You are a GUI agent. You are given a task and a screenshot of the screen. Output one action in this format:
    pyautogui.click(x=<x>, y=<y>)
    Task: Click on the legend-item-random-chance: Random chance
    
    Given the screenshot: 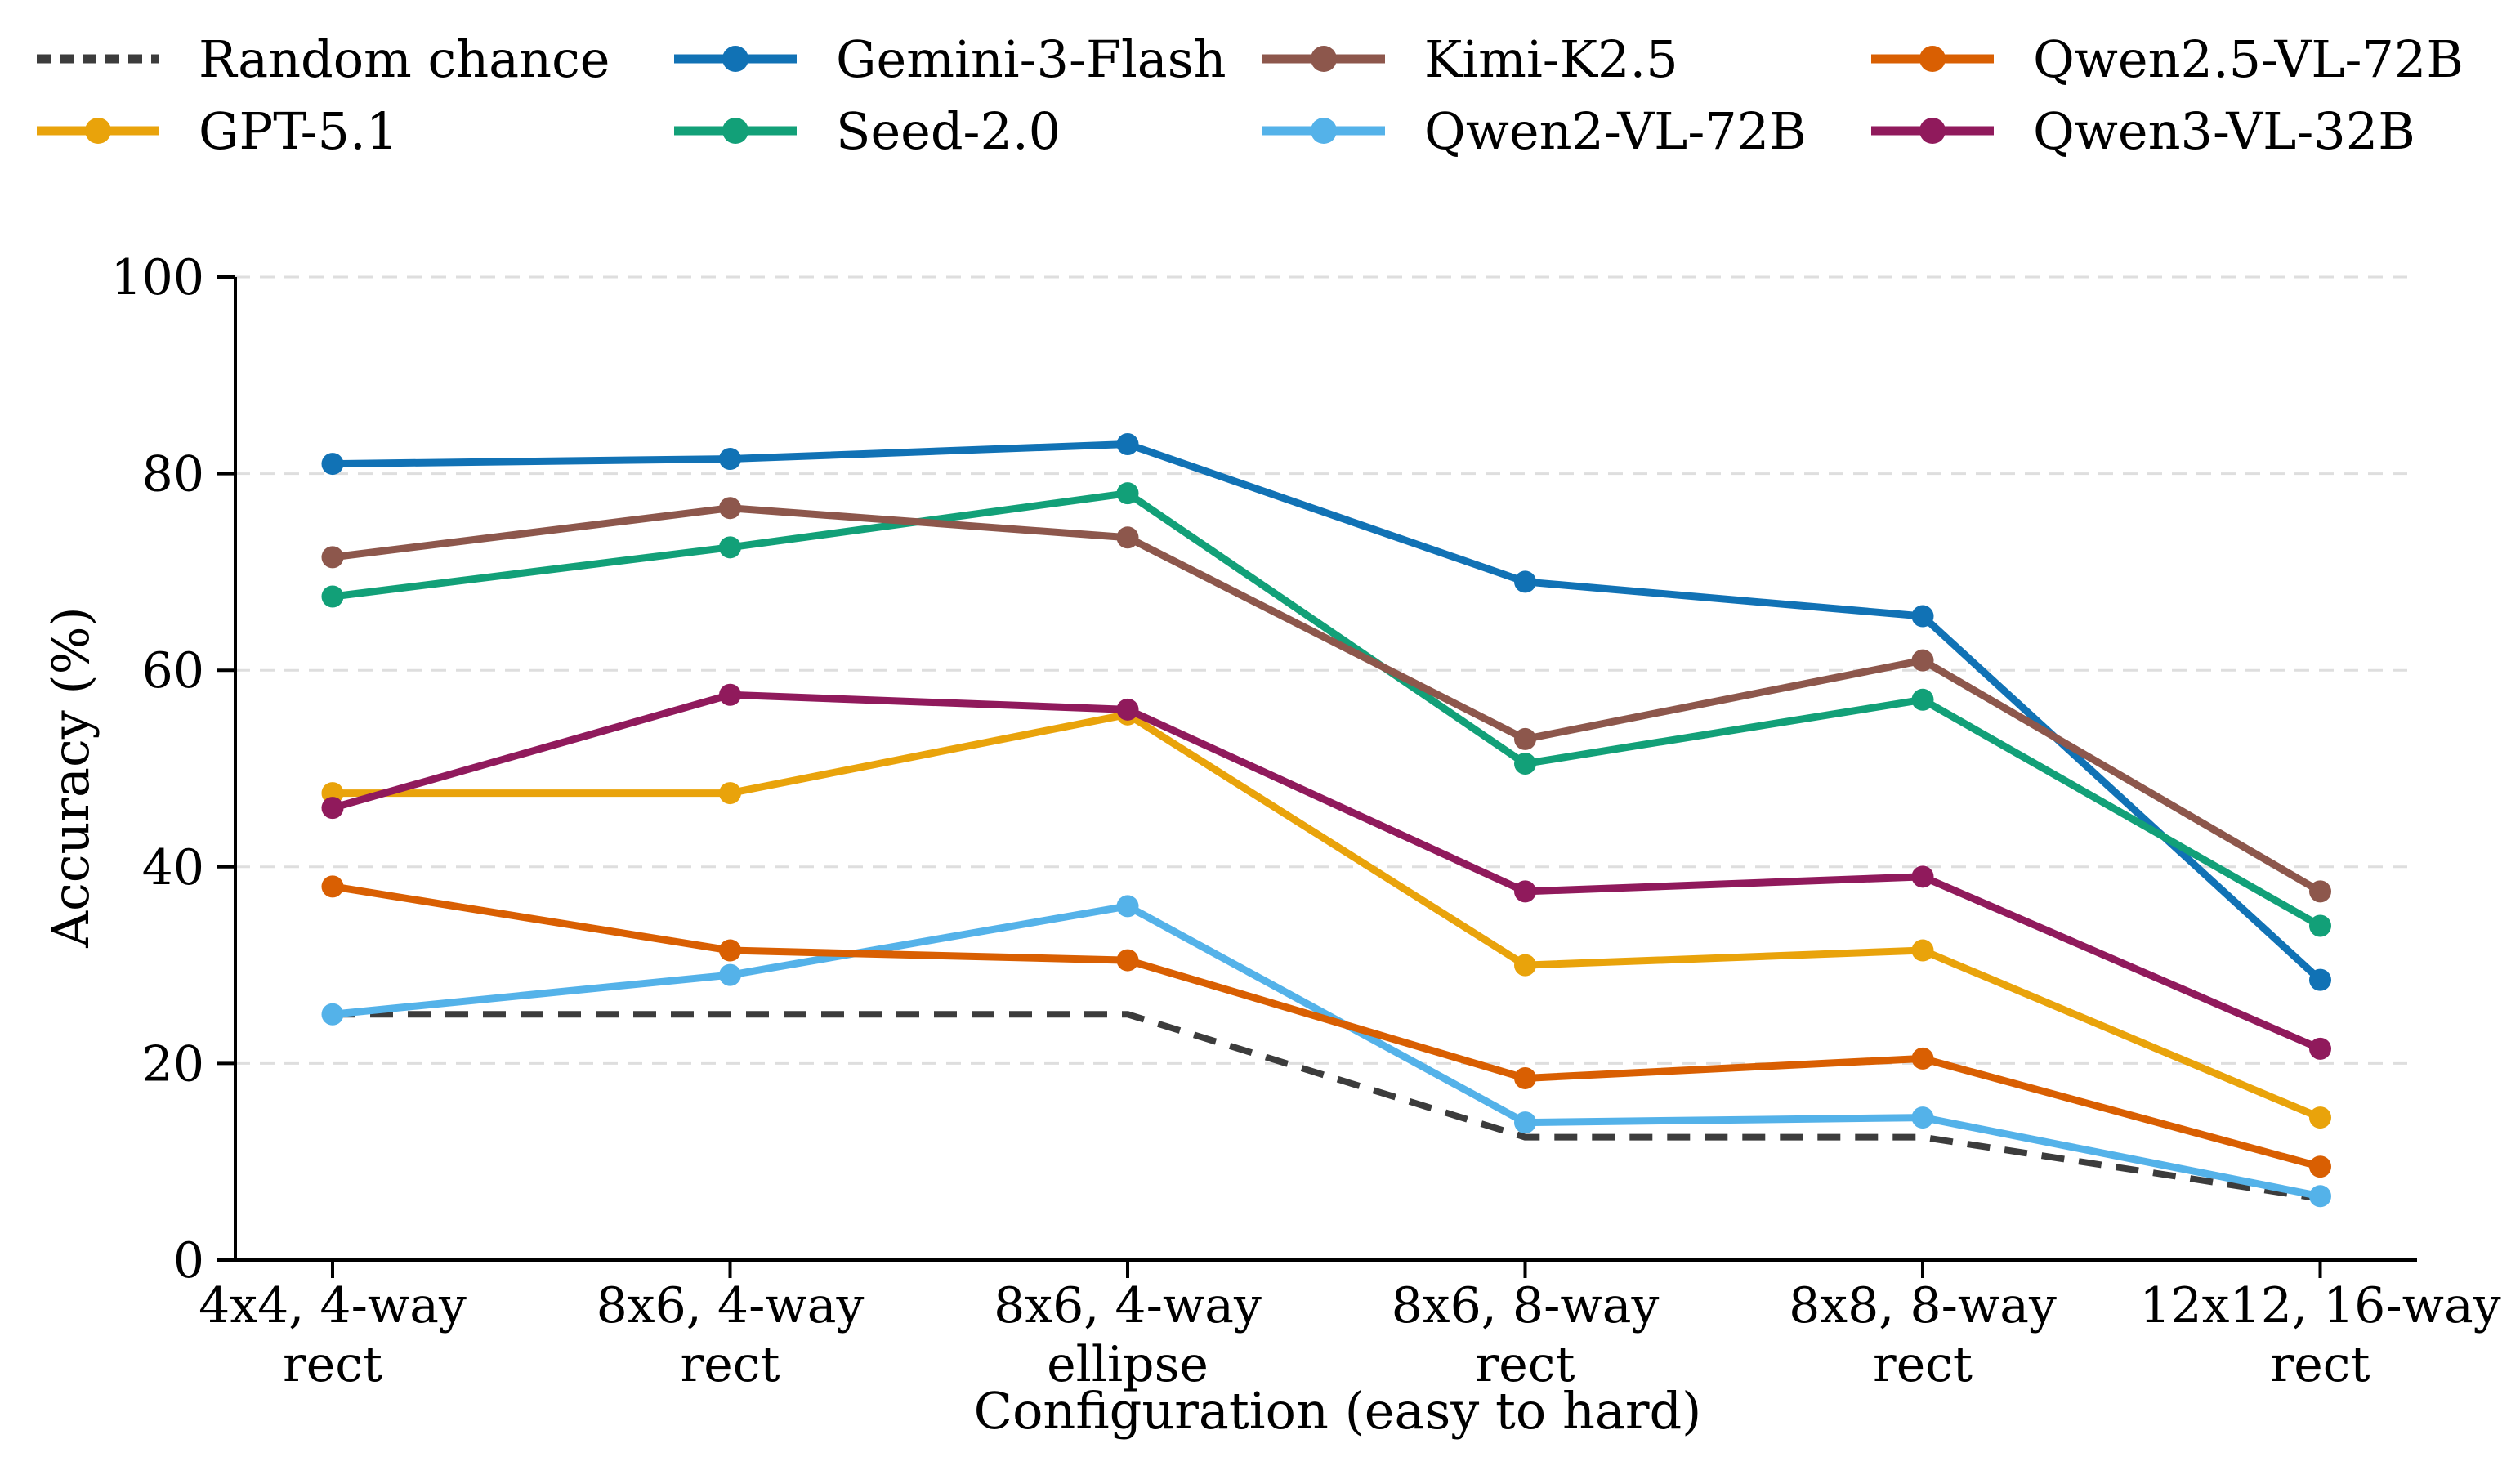 What is the action you would take?
    pyautogui.click(x=324, y=59)
    